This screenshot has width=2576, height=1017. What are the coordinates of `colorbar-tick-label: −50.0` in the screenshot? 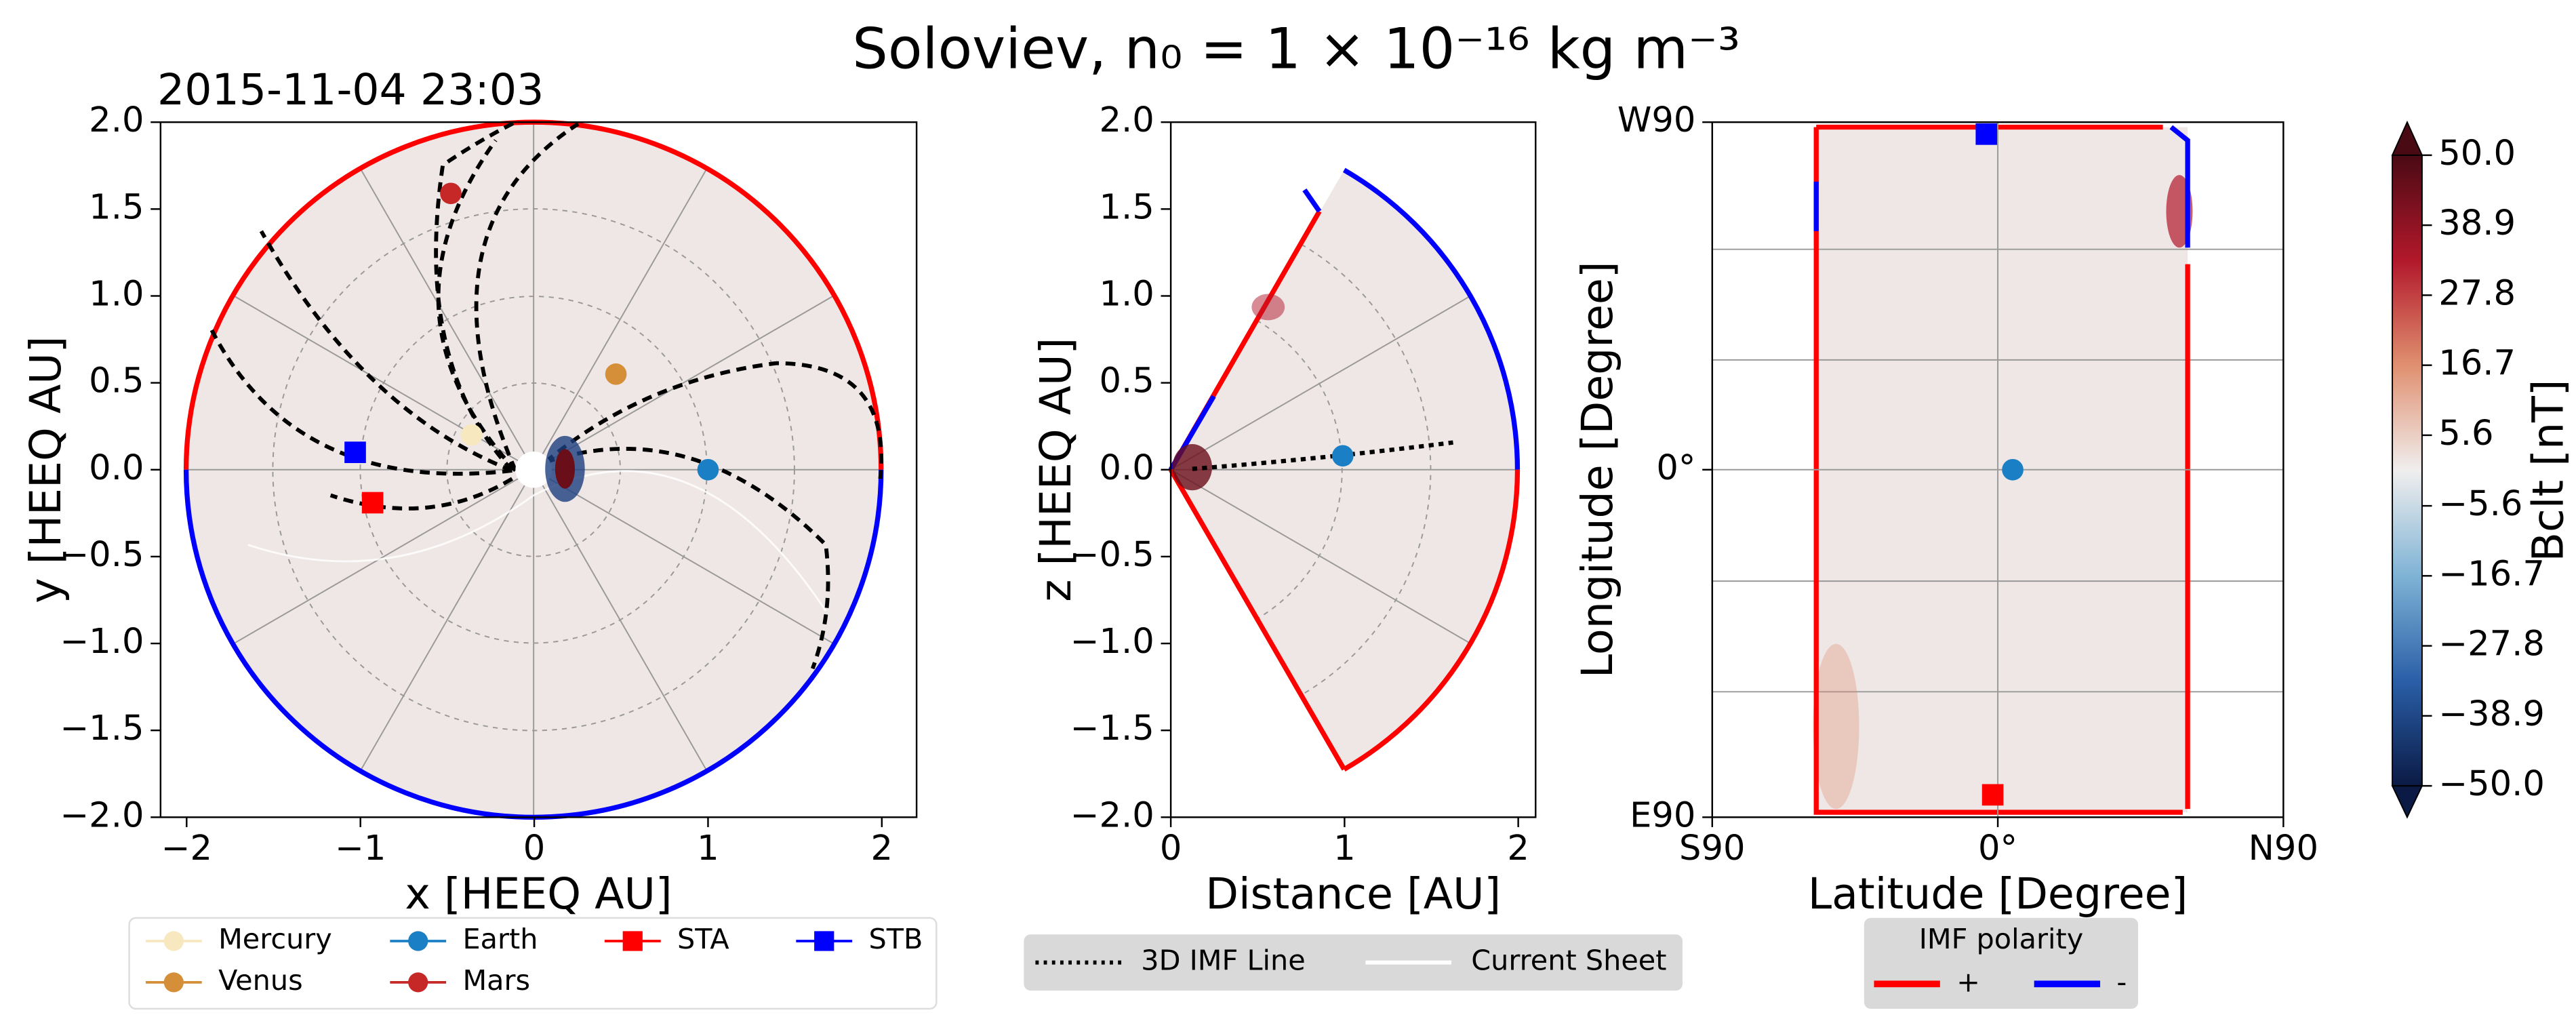 It's located at (2491, 784).